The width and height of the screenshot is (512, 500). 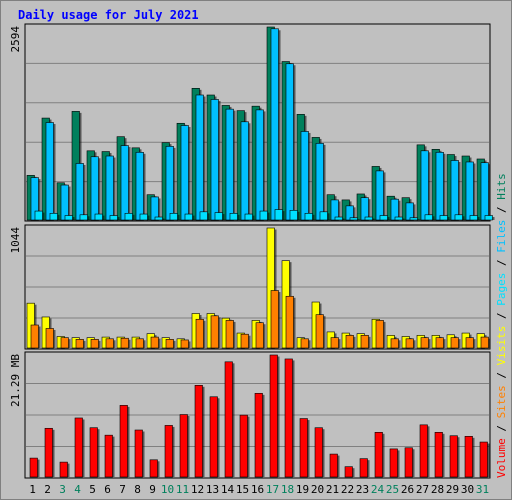 What do you see at coordinates (437, 489) in the screenshot?
I see `x-tick-label-day-28: 28` at bounding box center [437, 489].